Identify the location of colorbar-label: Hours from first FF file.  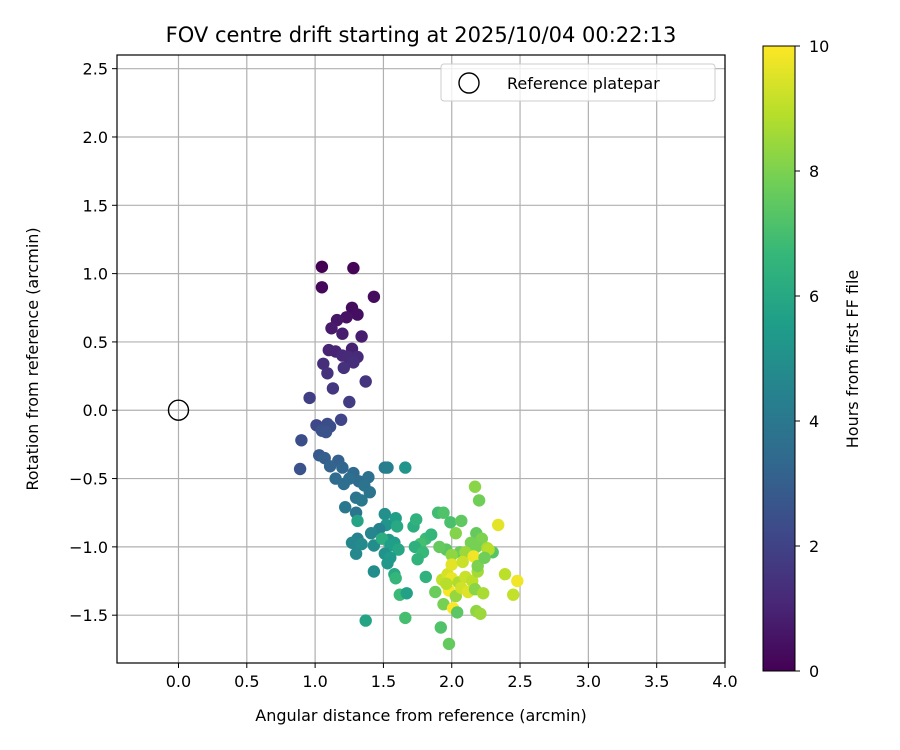
(852, 359).